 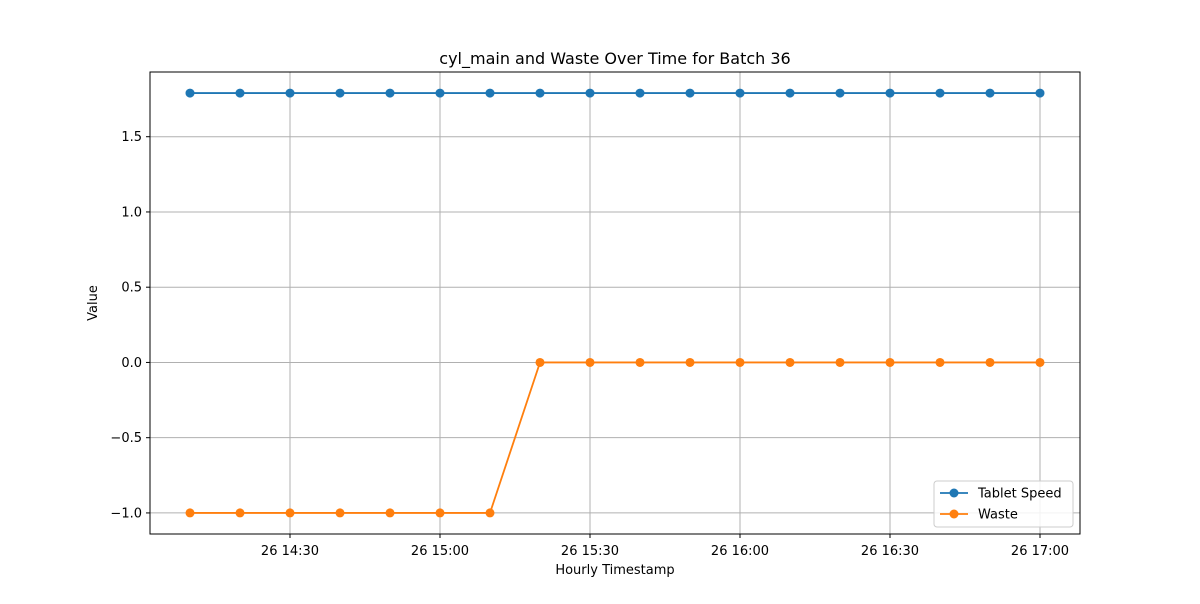 I want to click on x-tick-label: 26 16:00, so click(x=740, y=551).